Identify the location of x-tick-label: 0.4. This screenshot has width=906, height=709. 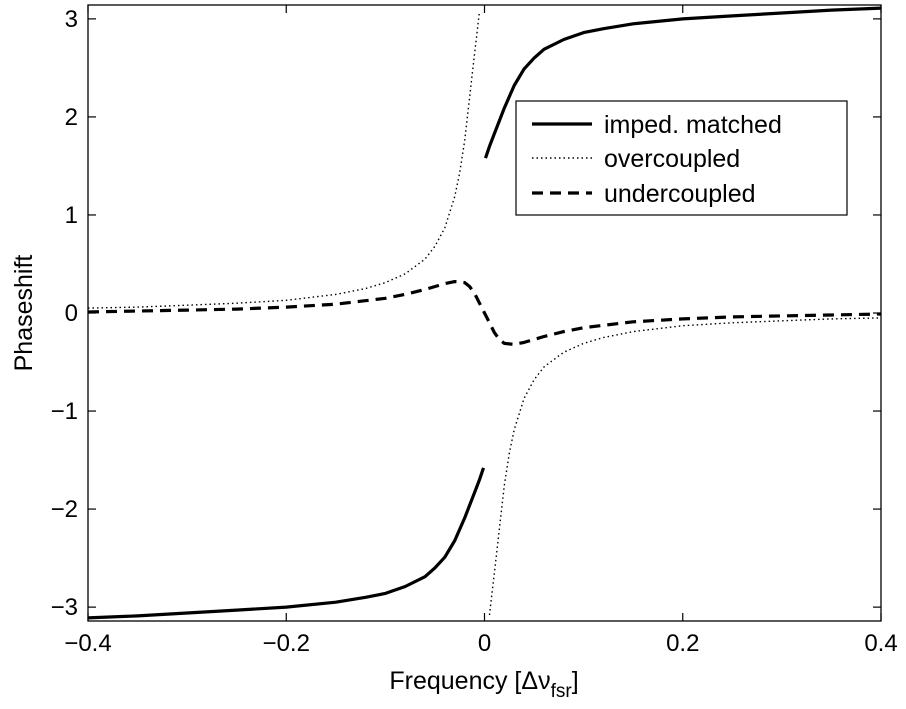
(880, 643).